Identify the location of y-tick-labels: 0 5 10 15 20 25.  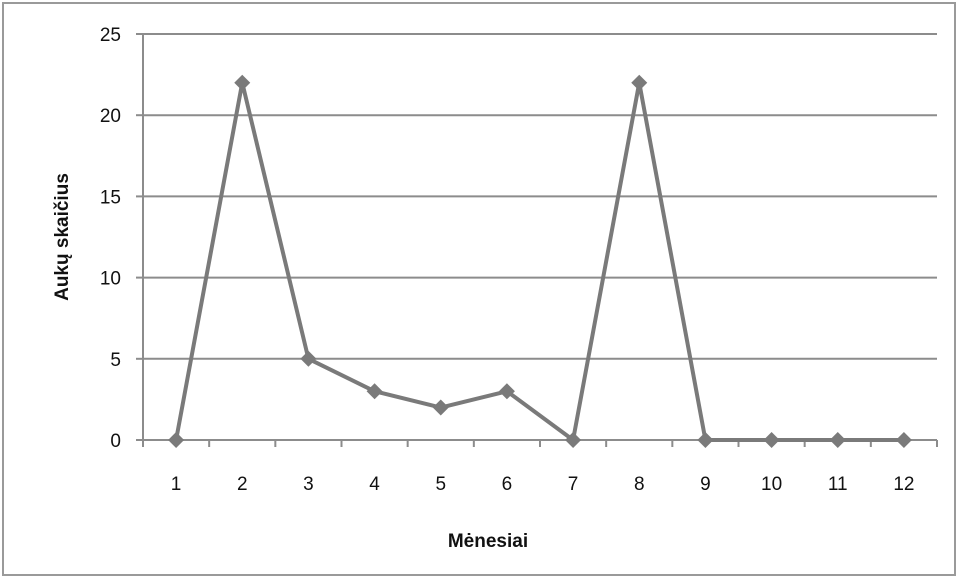
(110, 238).